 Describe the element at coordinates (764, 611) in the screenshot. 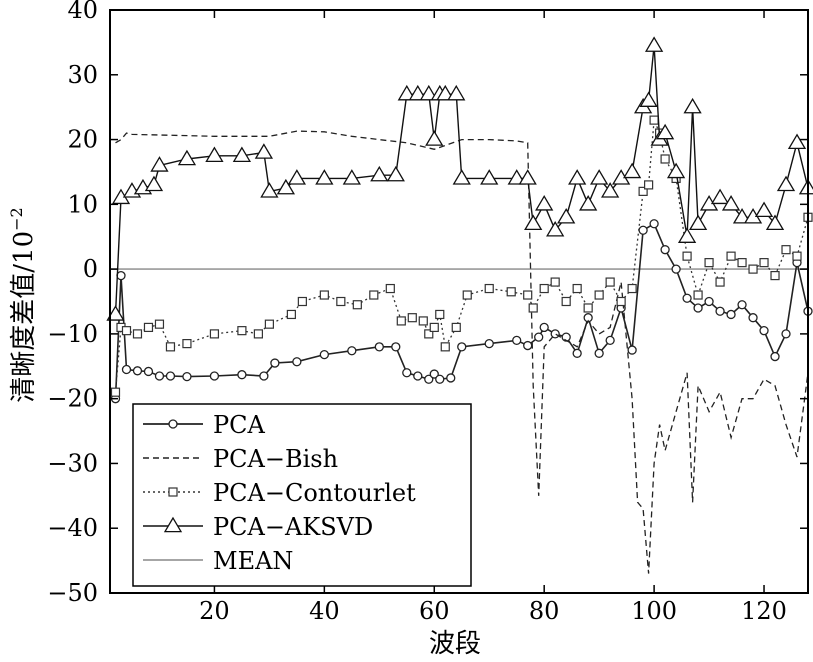

I see `x-tick-label: 120` at that location.